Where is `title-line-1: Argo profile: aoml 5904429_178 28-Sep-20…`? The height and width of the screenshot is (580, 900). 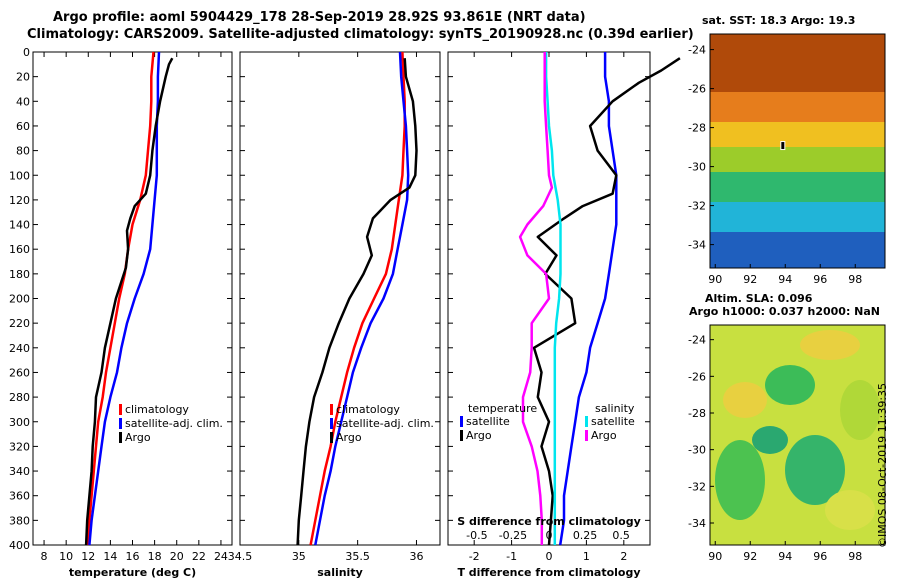
title-line-1: Argo profile: aoml 5904429_178 28-Sep-20… is located at coordinates (319, 17).